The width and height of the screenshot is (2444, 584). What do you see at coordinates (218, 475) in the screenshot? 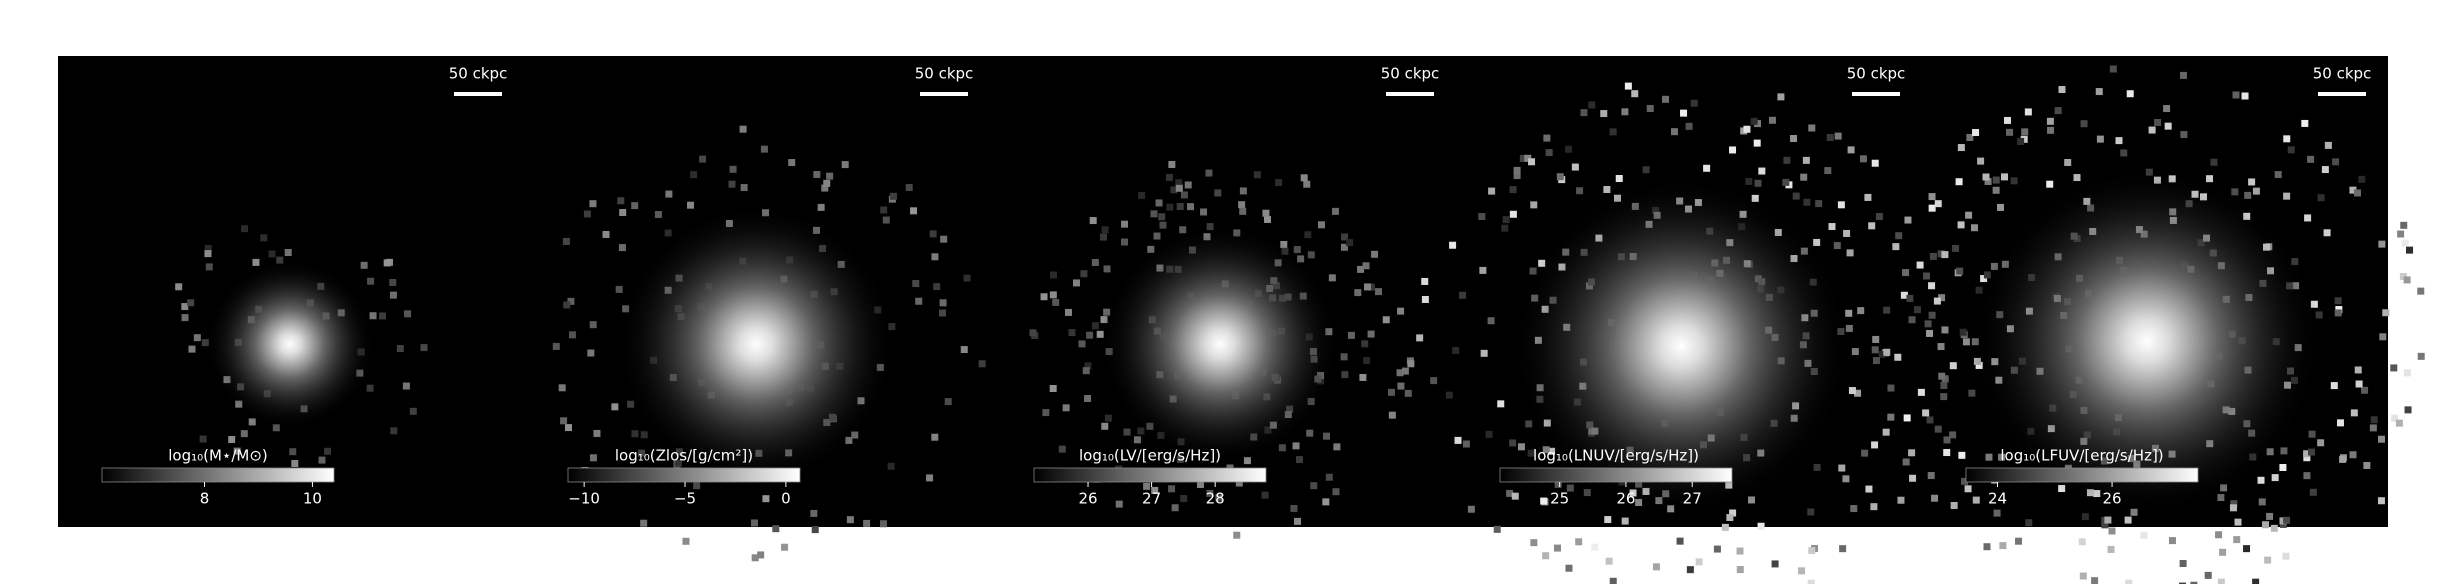
I see `colorbar` at bounding box center [218, 475].